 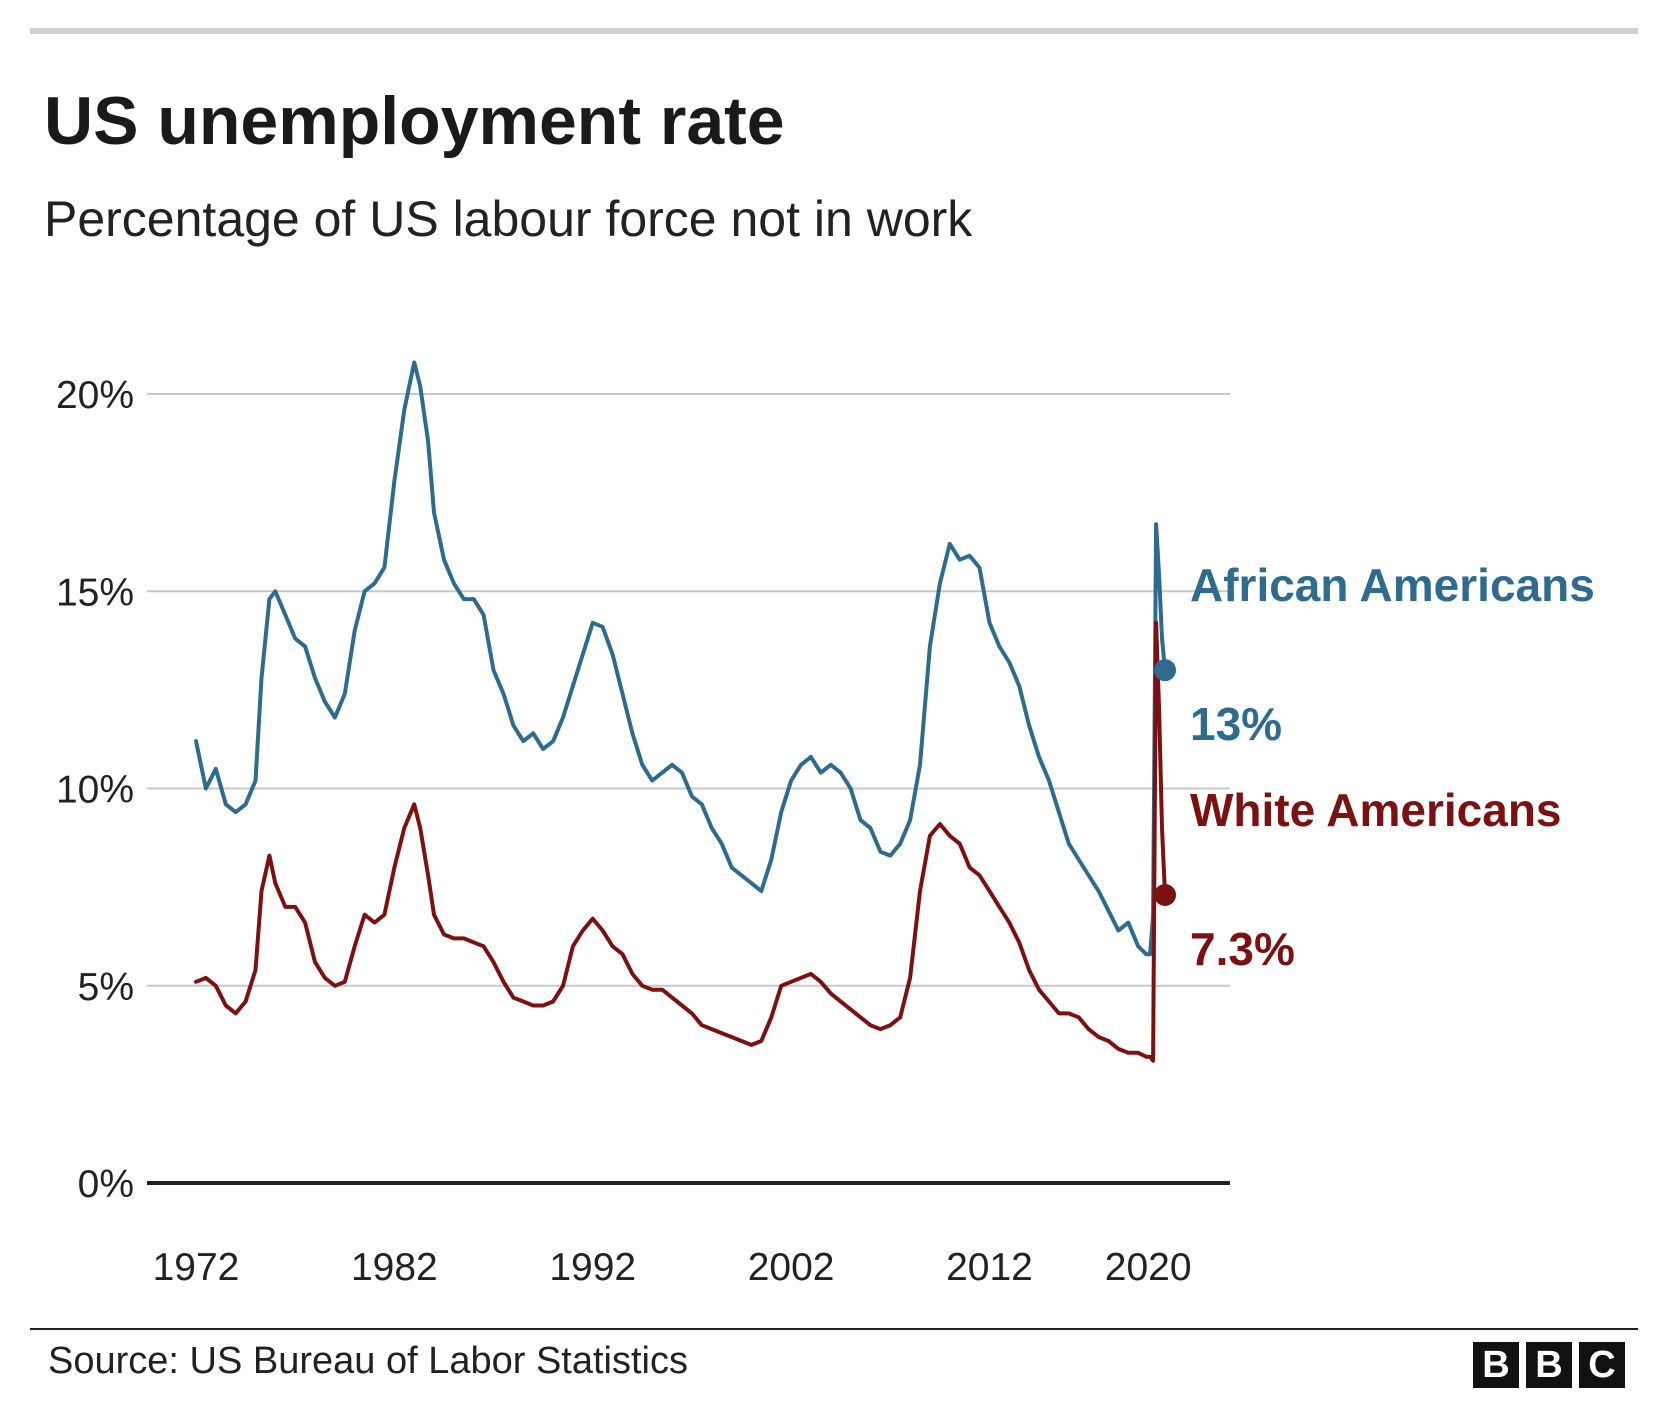 What do you see at coordinates (95, 592) in the screenshot?
I see `y-tick-label: 15%` at bounding box center [95, 592].